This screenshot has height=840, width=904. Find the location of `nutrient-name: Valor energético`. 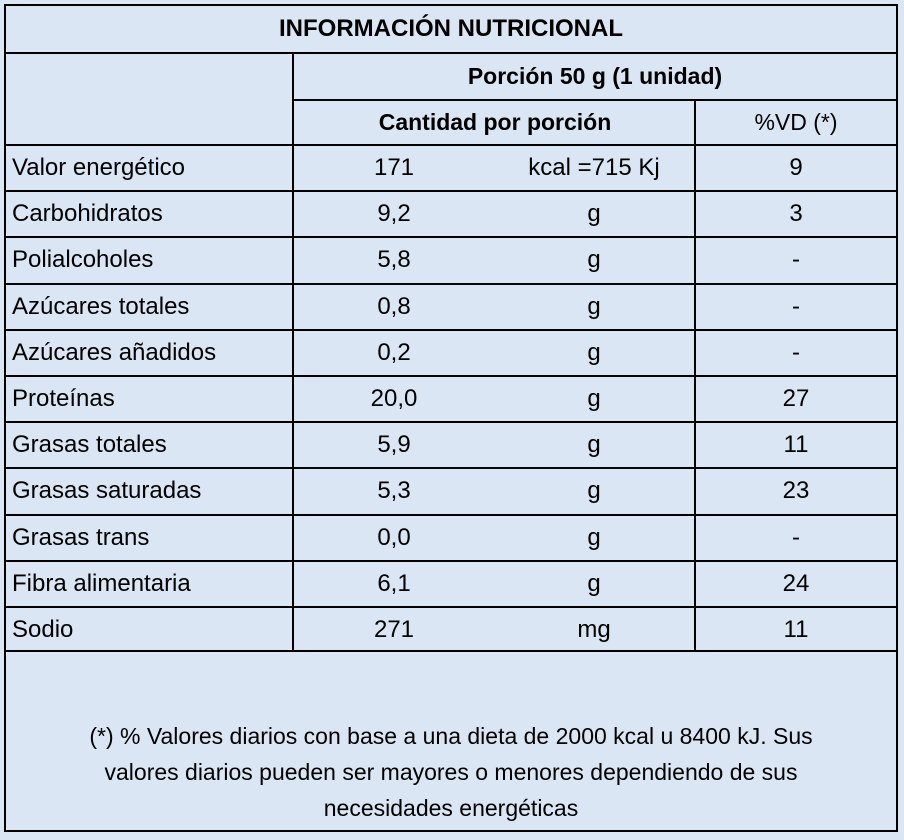

nutrient-name: Valor energético is located at coordinates (98, 168).